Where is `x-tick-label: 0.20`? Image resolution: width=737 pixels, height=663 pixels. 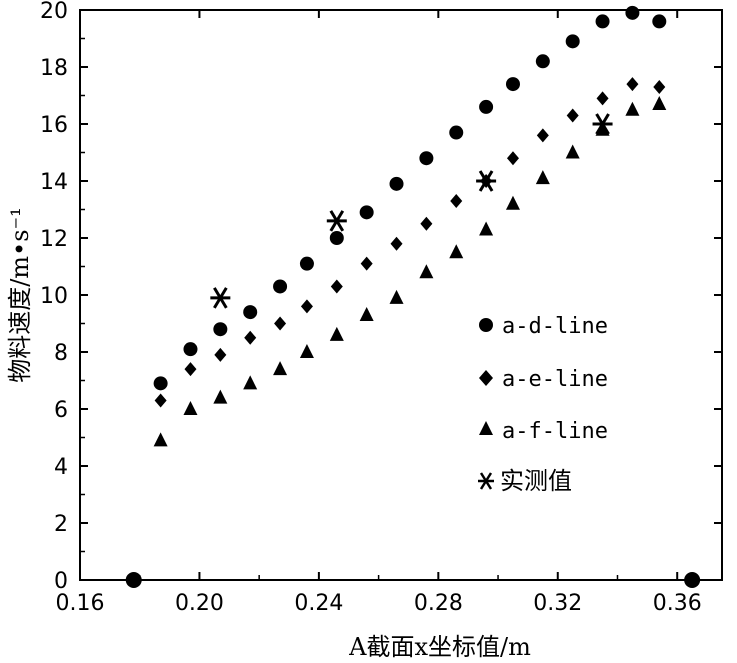 x-tick-label: 0.20 is located at coordinates (199, 603).